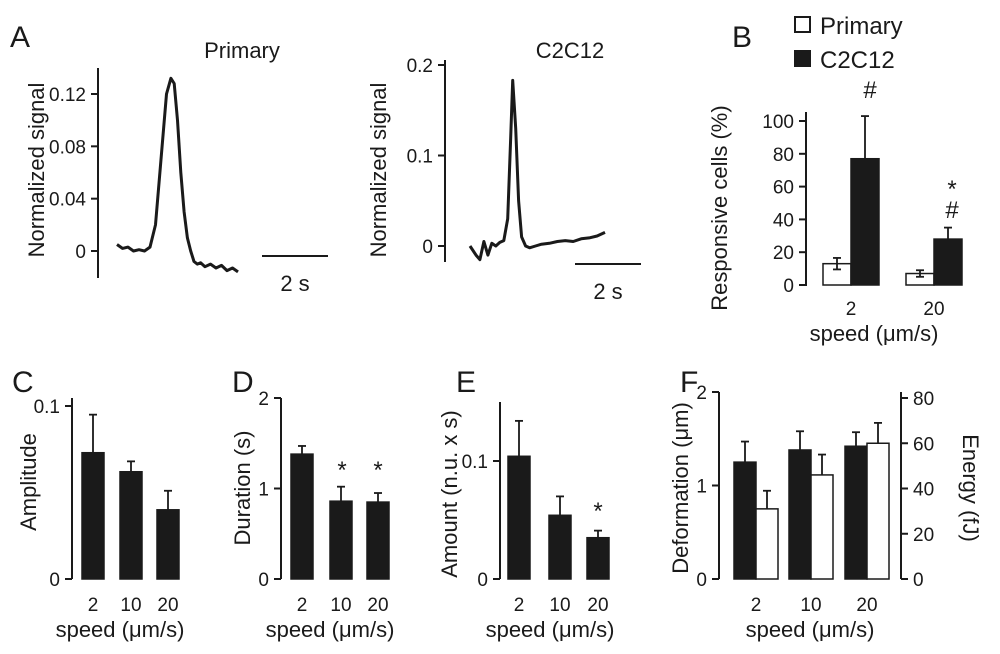 This screenshot has width=1000, height=654. I want to click on panel-a-c2c12-trace-chart: C2C12 Normalized signal 2 s 0 0.1 0.2, so click(503, 171).